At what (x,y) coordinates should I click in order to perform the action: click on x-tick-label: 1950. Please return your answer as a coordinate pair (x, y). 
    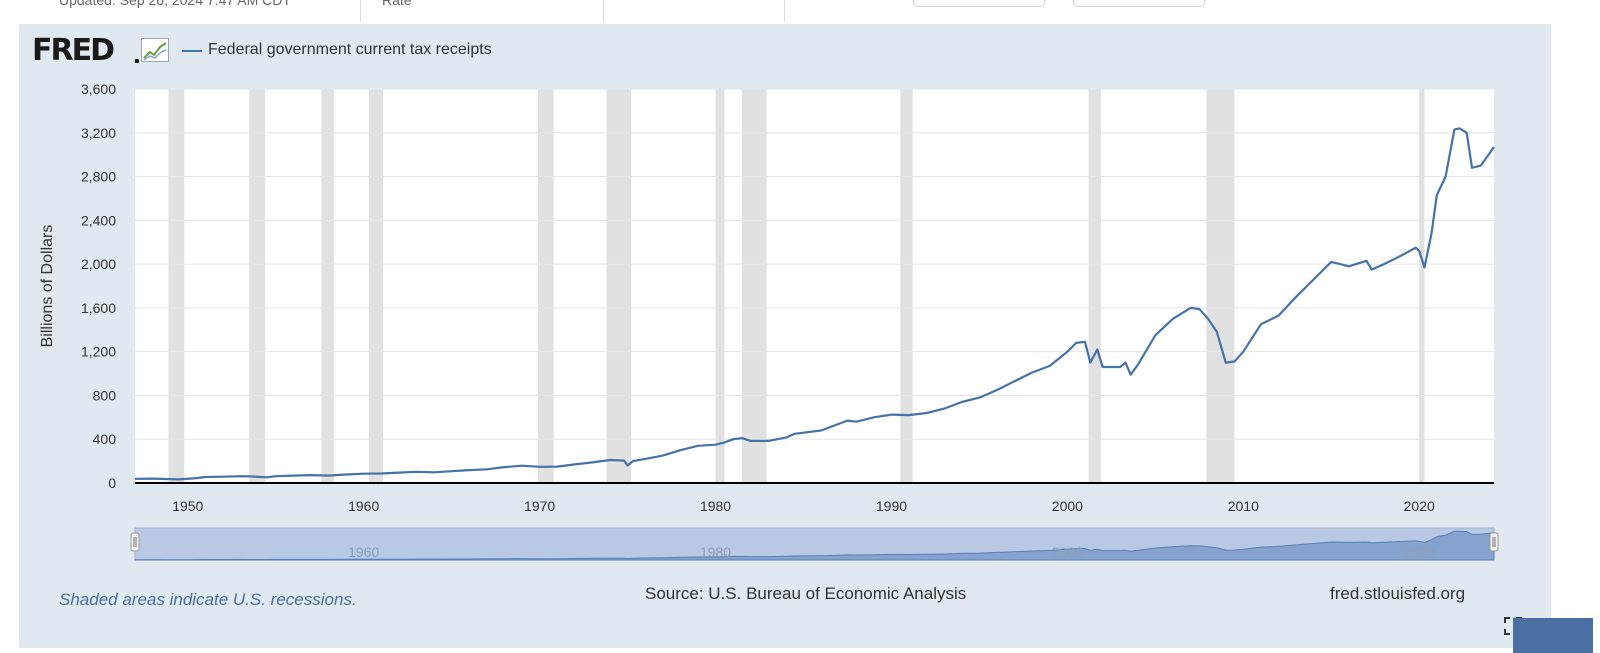
    Looking at the image, I should click on (187, 506).